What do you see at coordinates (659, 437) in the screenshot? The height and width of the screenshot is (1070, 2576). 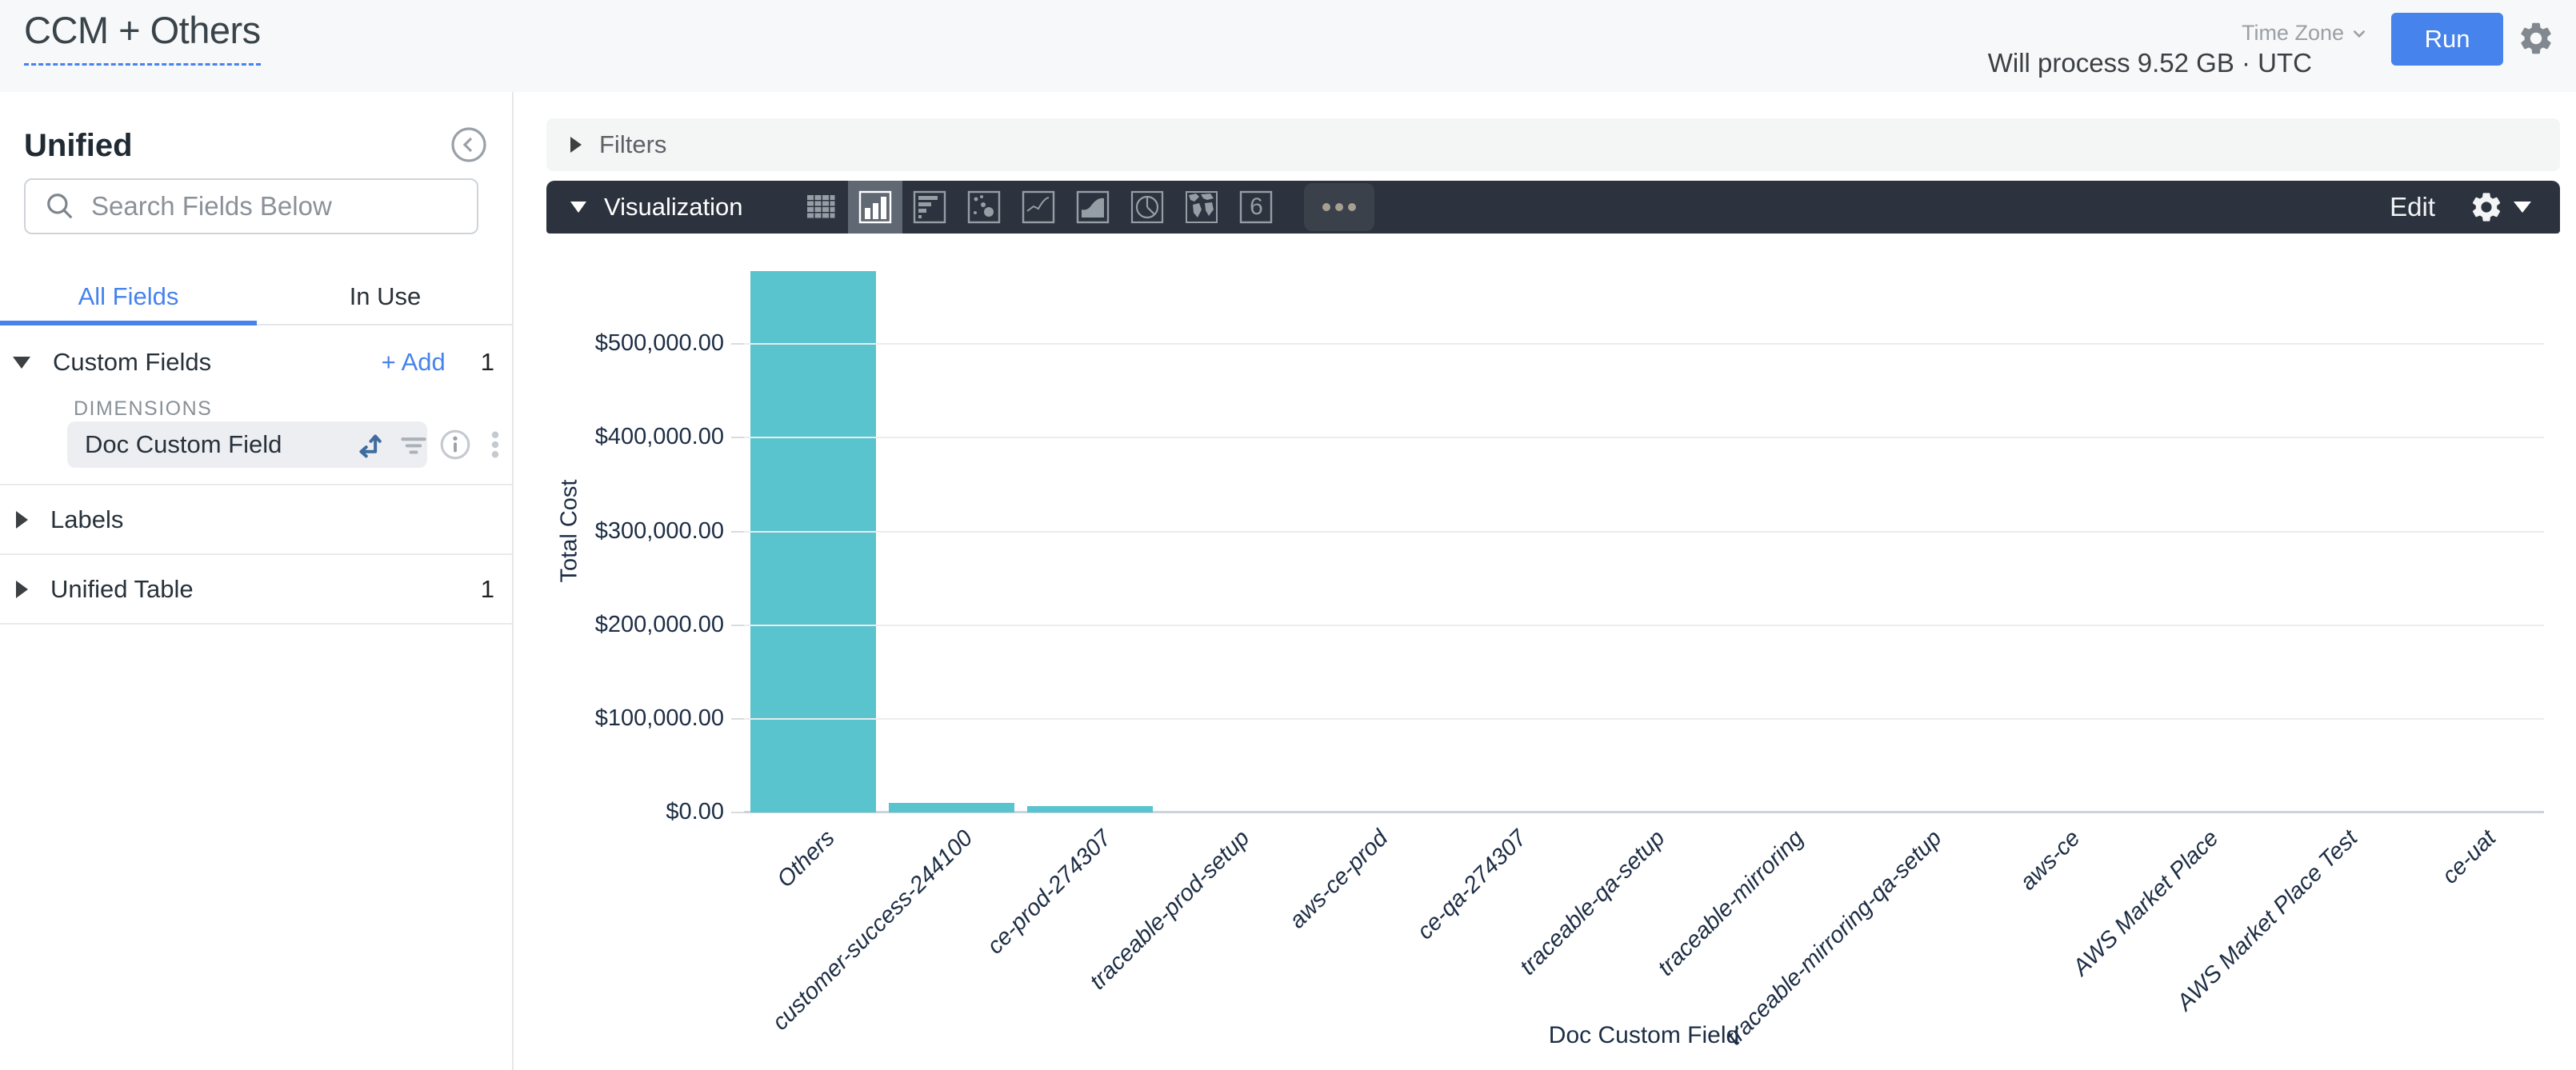 I see `y-tick-label: $400,000.00` at bounding box center [659, 437].